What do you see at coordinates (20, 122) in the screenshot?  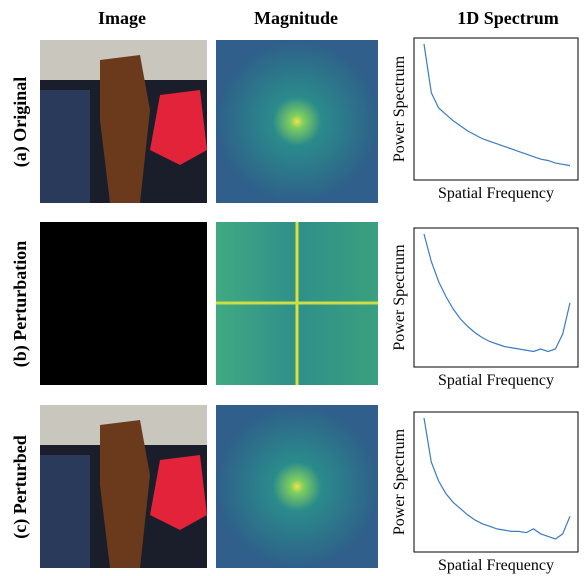 I see `row-label: (a) Original` at bounding box center [20, 122].